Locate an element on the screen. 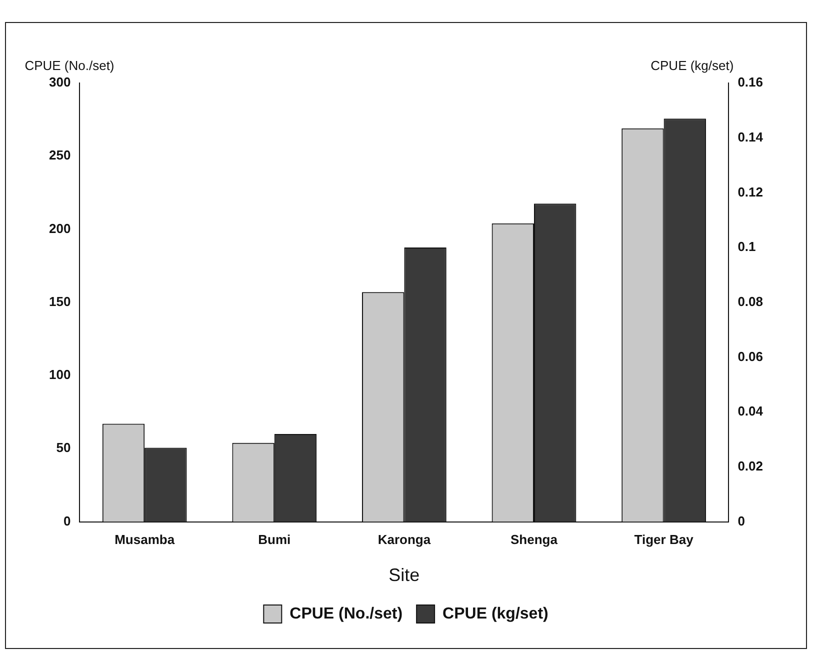 The width and height of the screenshot is (817, 654). legend-label: CPUE (No./set) is located at coordinates (346, 613).